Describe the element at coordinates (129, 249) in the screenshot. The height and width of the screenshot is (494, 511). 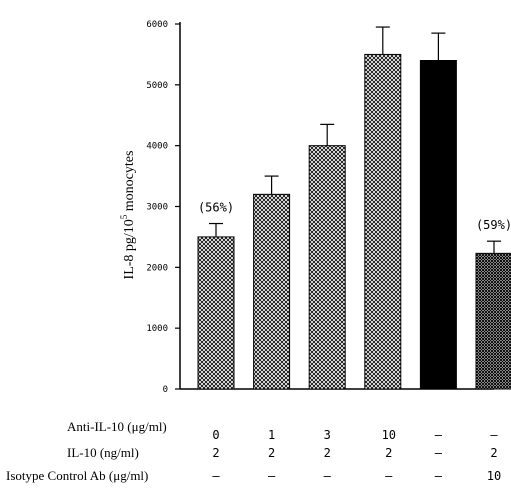
I see `y-axis-label-main: IL-8 pg/10` at that location.